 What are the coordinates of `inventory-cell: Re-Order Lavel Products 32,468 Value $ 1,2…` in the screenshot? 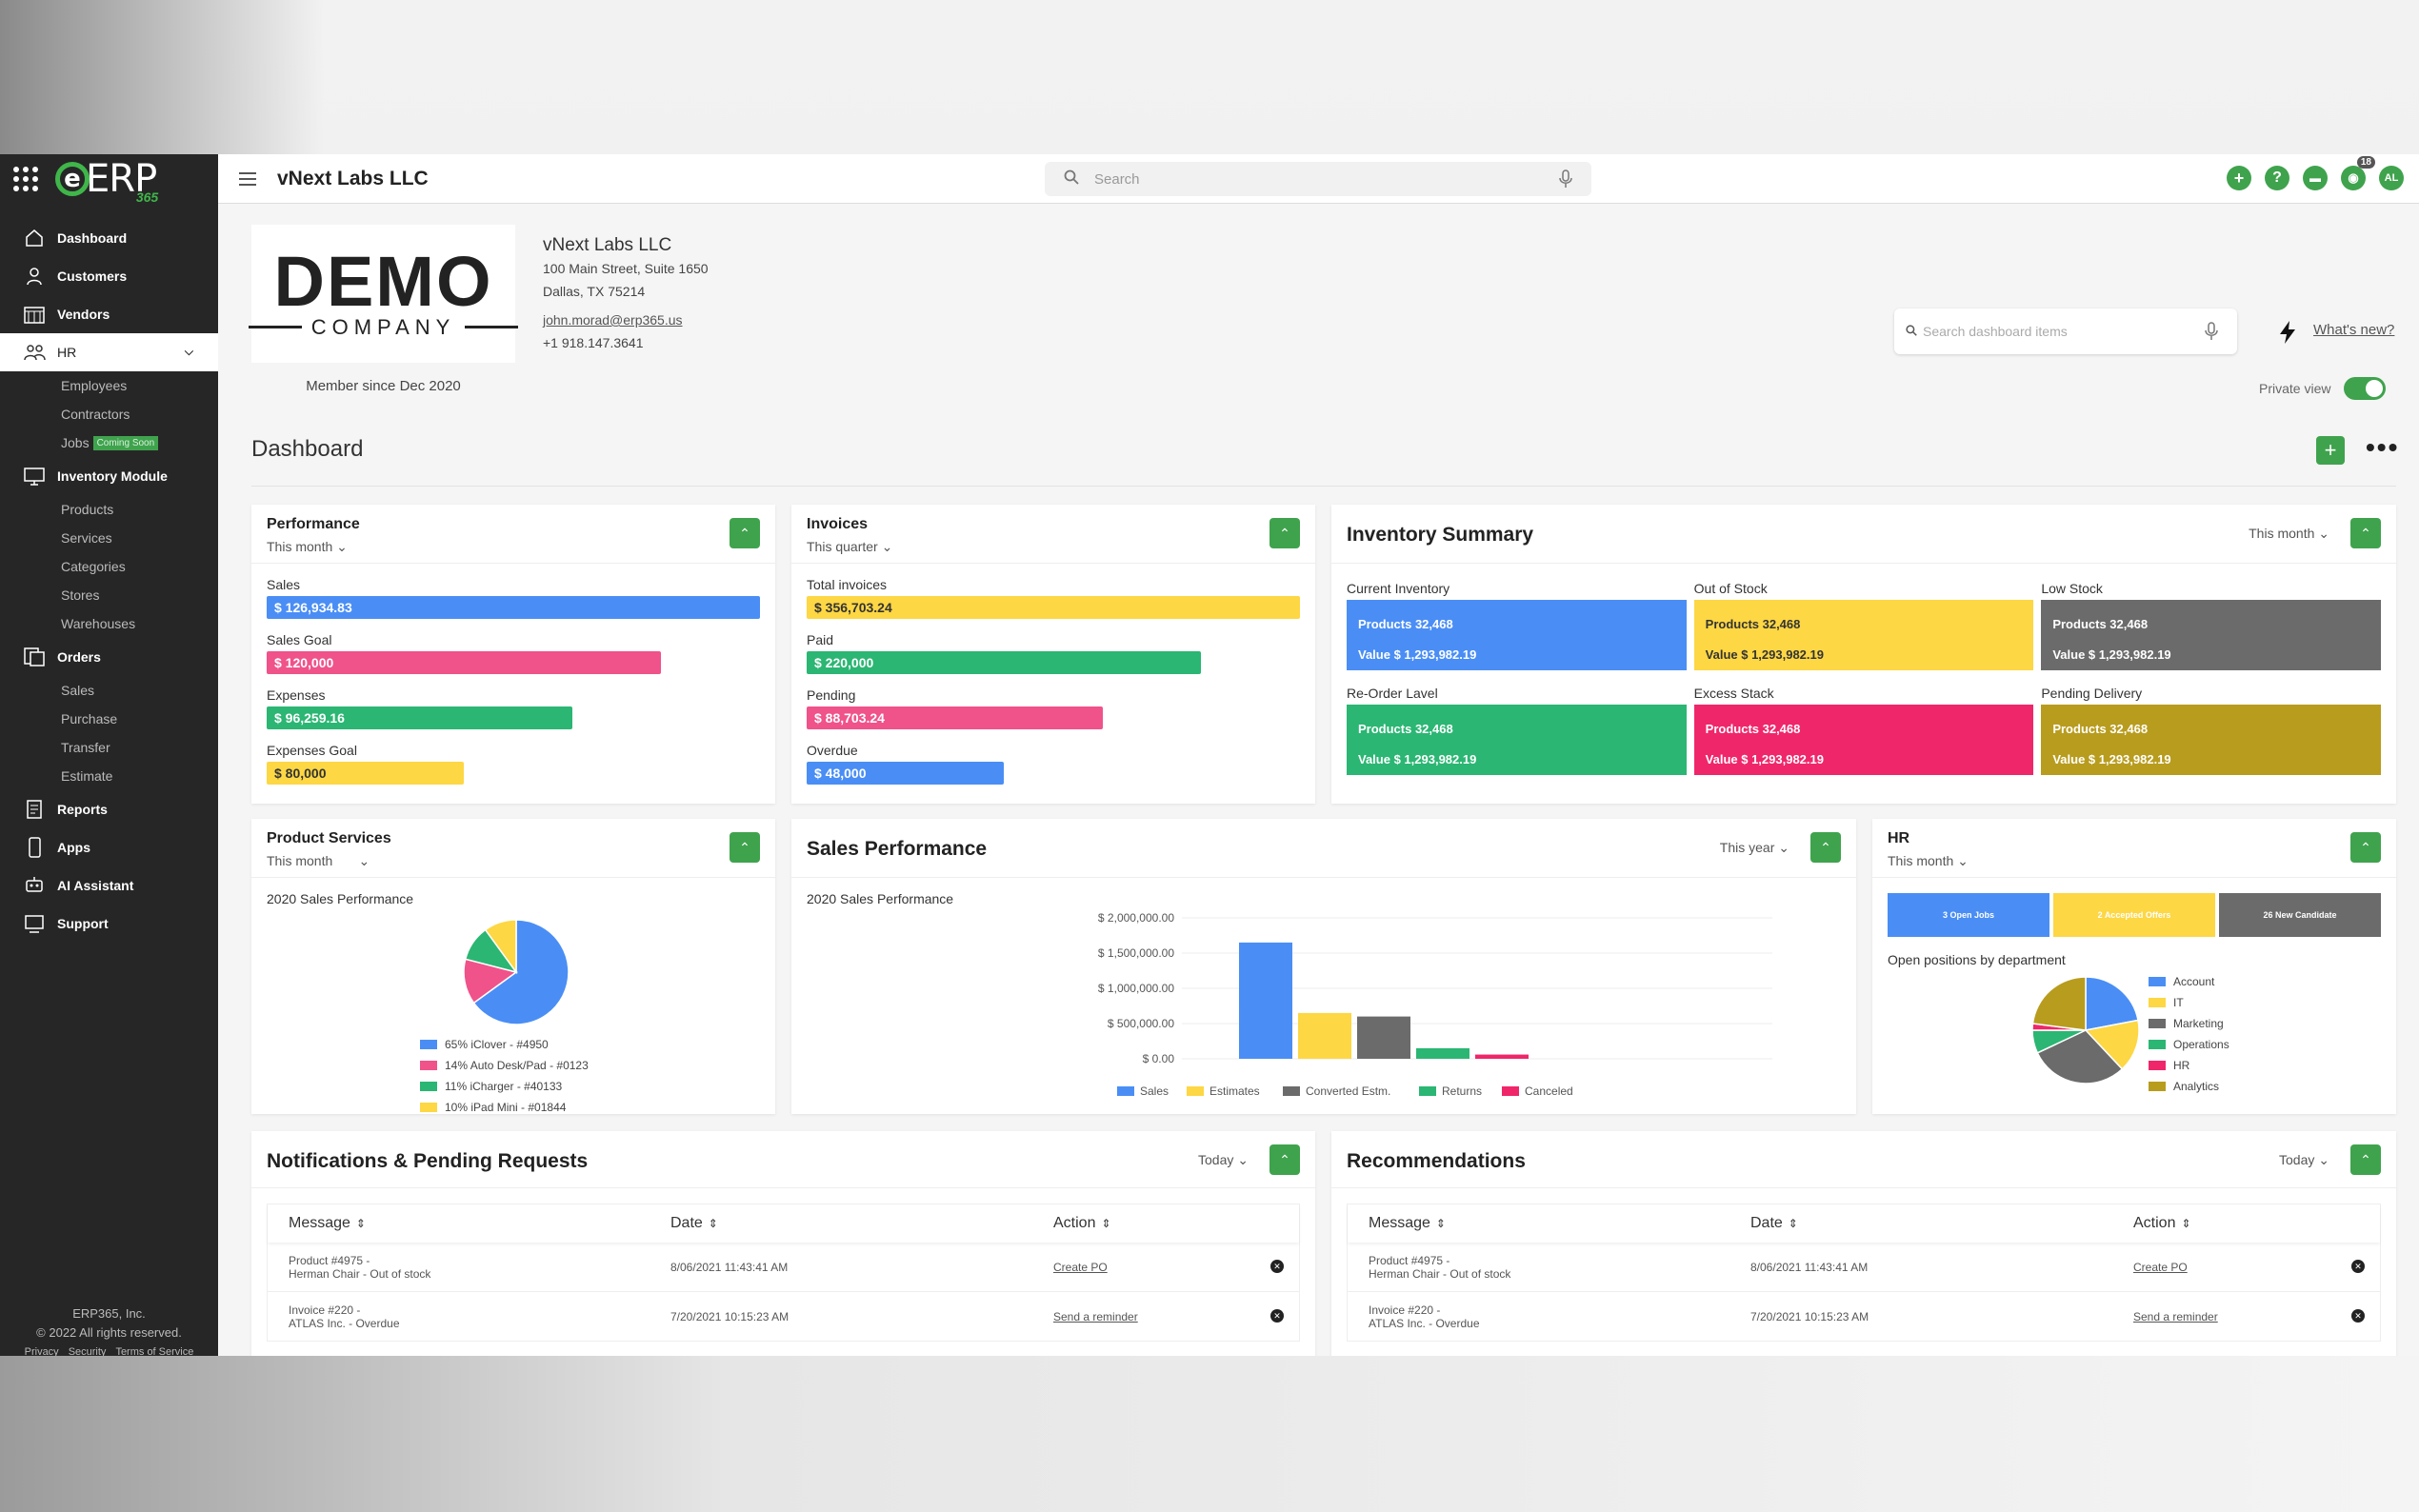 It's located at (1517, 734).